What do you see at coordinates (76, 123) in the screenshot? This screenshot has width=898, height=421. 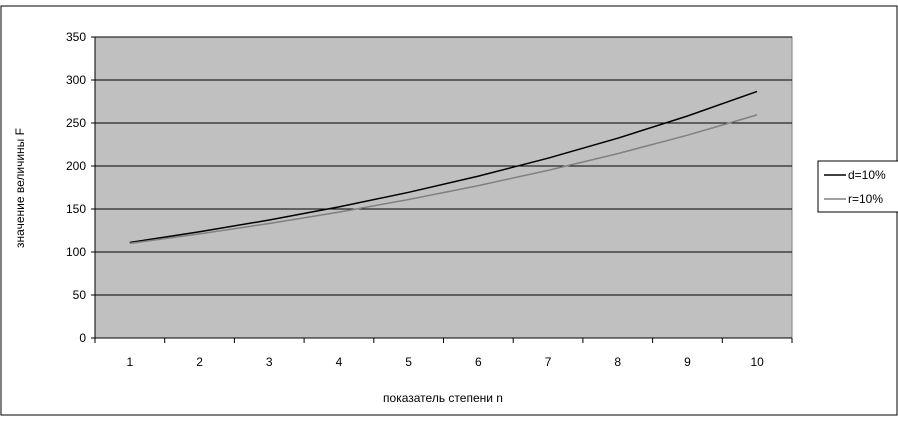 I see `y-tick-label: 250` at bounding box center [76, 123].